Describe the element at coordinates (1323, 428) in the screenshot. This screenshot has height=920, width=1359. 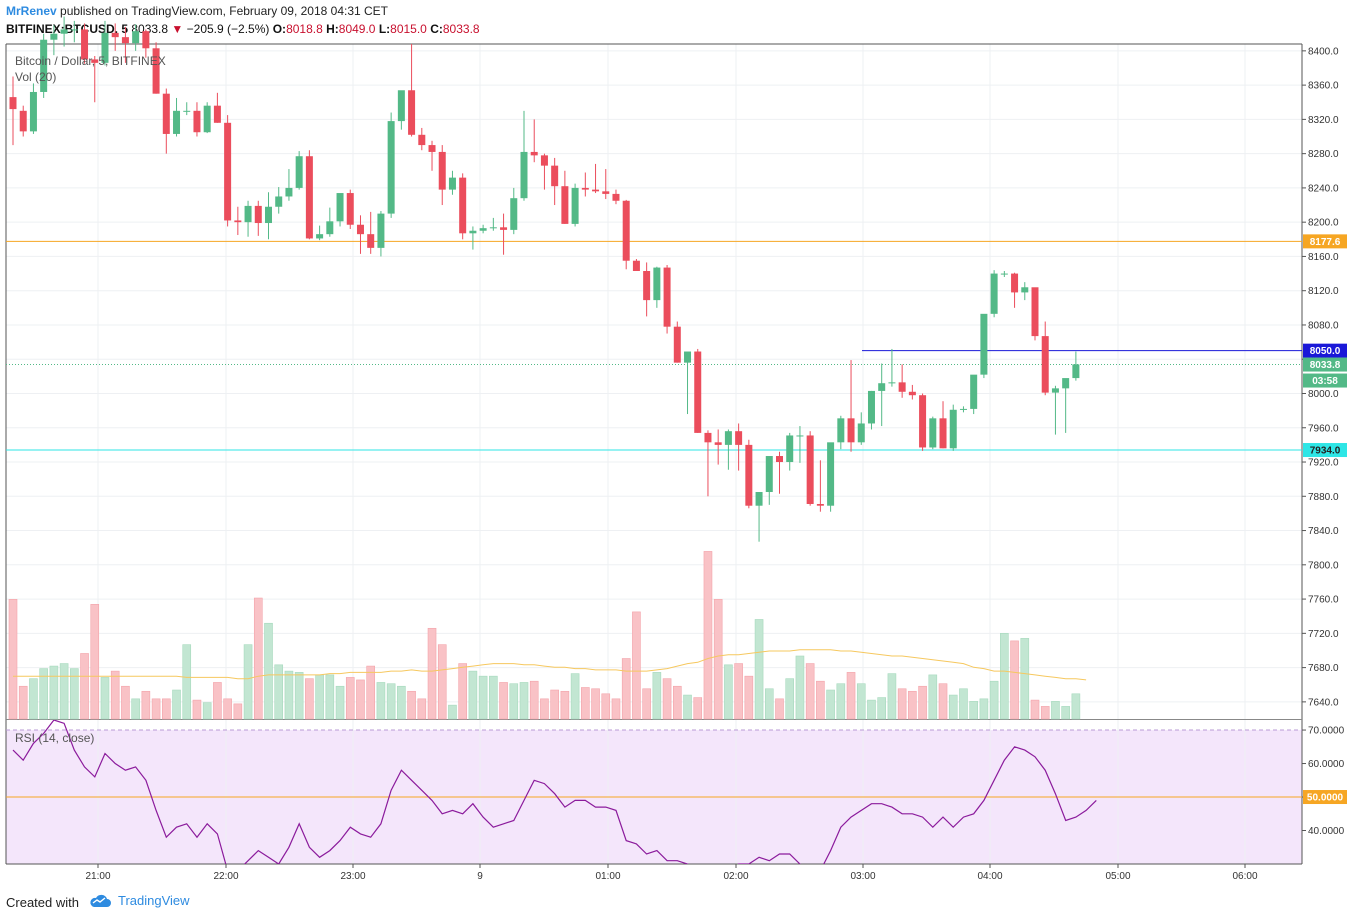
I see `axis-tick-label: 7960.0` at that location.